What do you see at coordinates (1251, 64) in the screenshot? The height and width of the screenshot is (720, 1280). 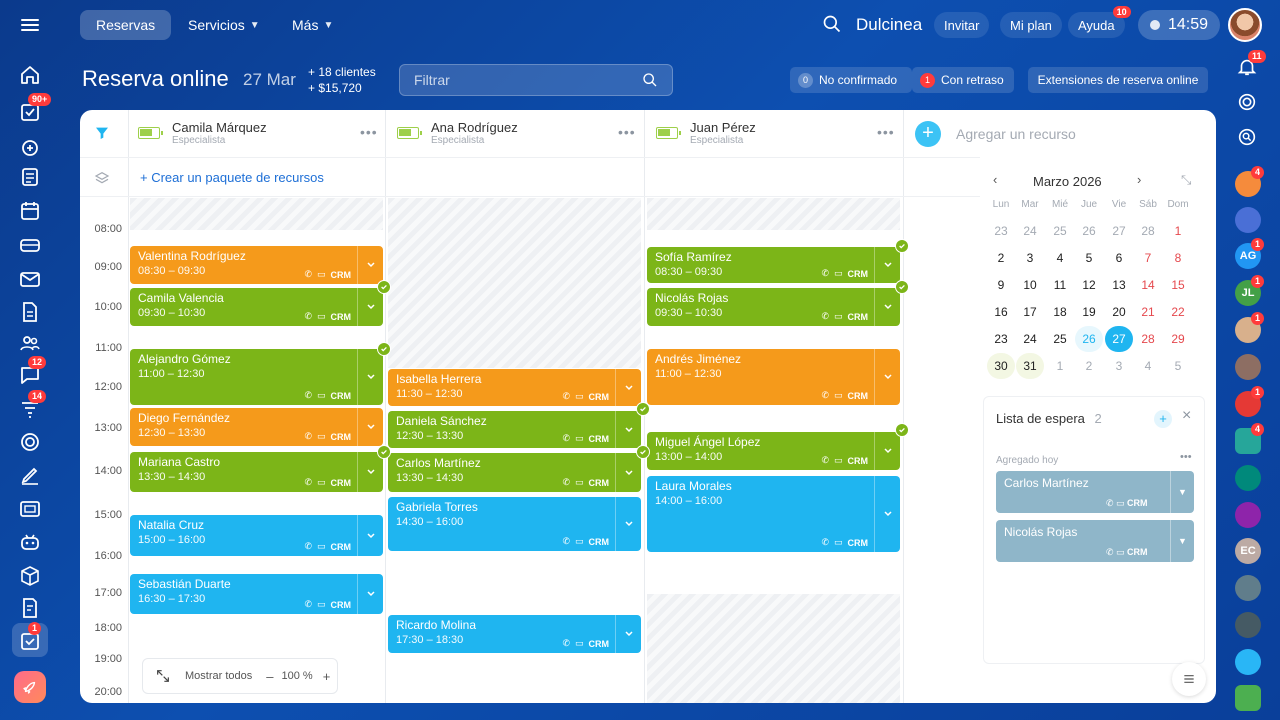 I see `bell-icon: 11` at bounding box center [1251, 64].